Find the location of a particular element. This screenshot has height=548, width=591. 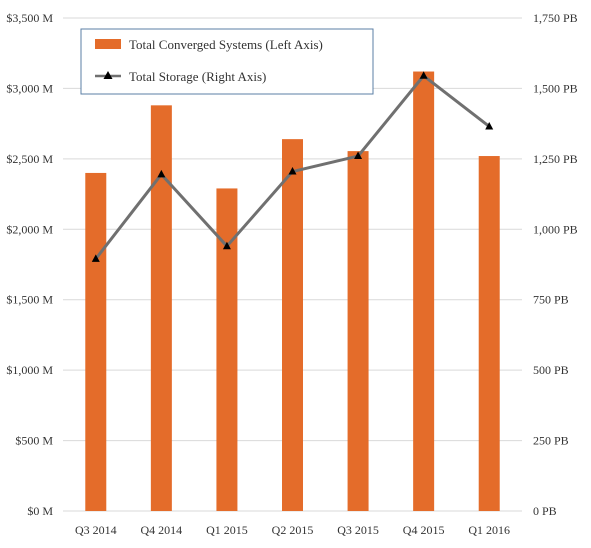

legend-bar-swatch is located at coordinates (108, 44).